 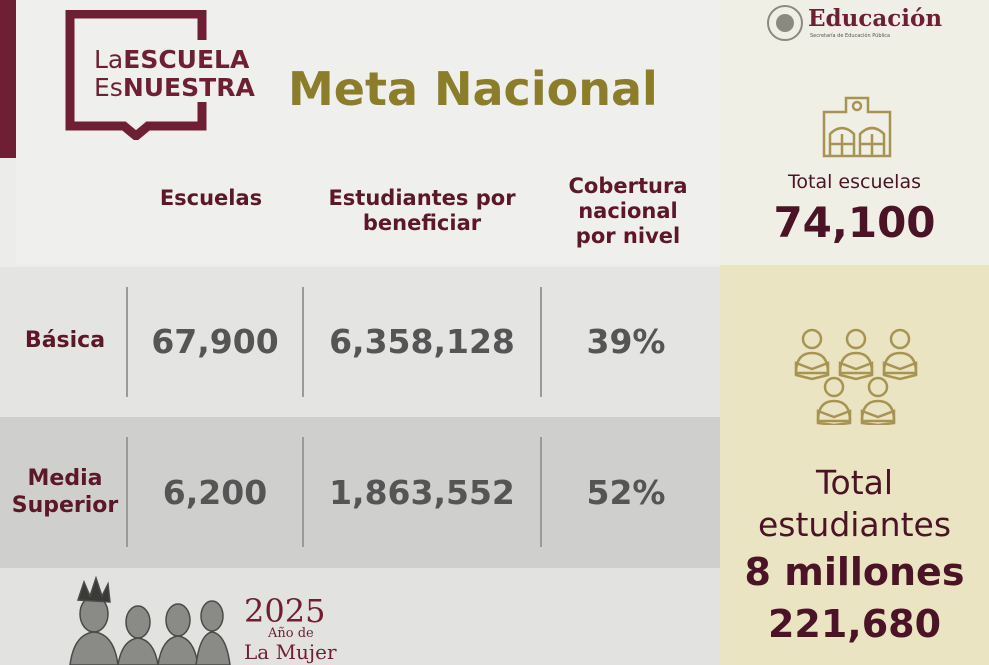 I want to click on la-escuela-es-nuestra-logo: LaESCUELA EsNUESTRA, so click(x=160, y=75).